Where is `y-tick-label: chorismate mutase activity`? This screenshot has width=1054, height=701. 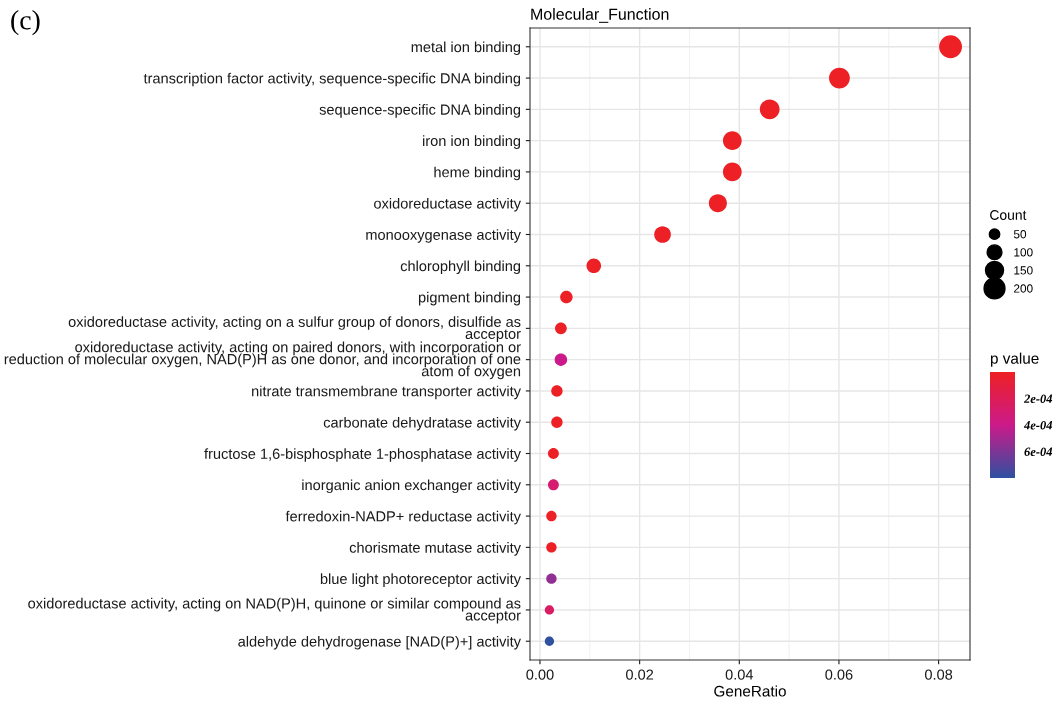 y-tick-label: chorismate mutase activity is located at coordinates (435, 549).